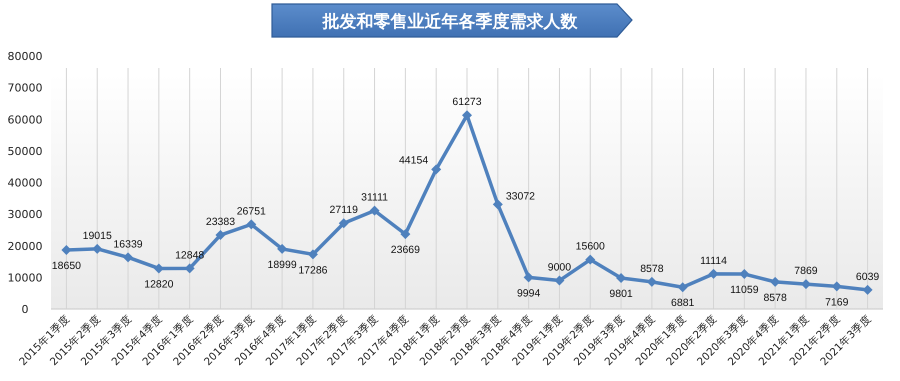  What do you see at coordinates (25, 215) in the screenshot?
I see `y-tick-label: 30000` at bounding box center [25, 215].